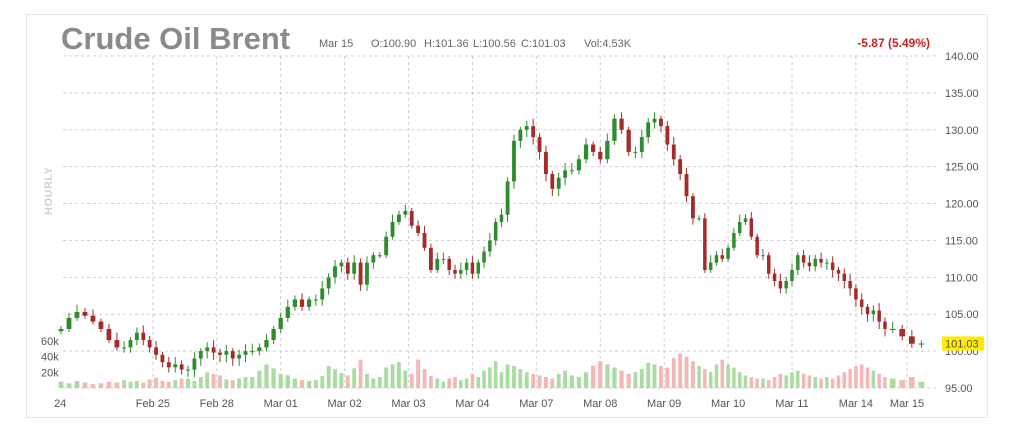 The height and width of the screenshot is (432, 1010). What do you see at coordinates (728, 404) in the screenshot?
I see `time-tick-label: Mar 10` at bounding box center [728, 404].